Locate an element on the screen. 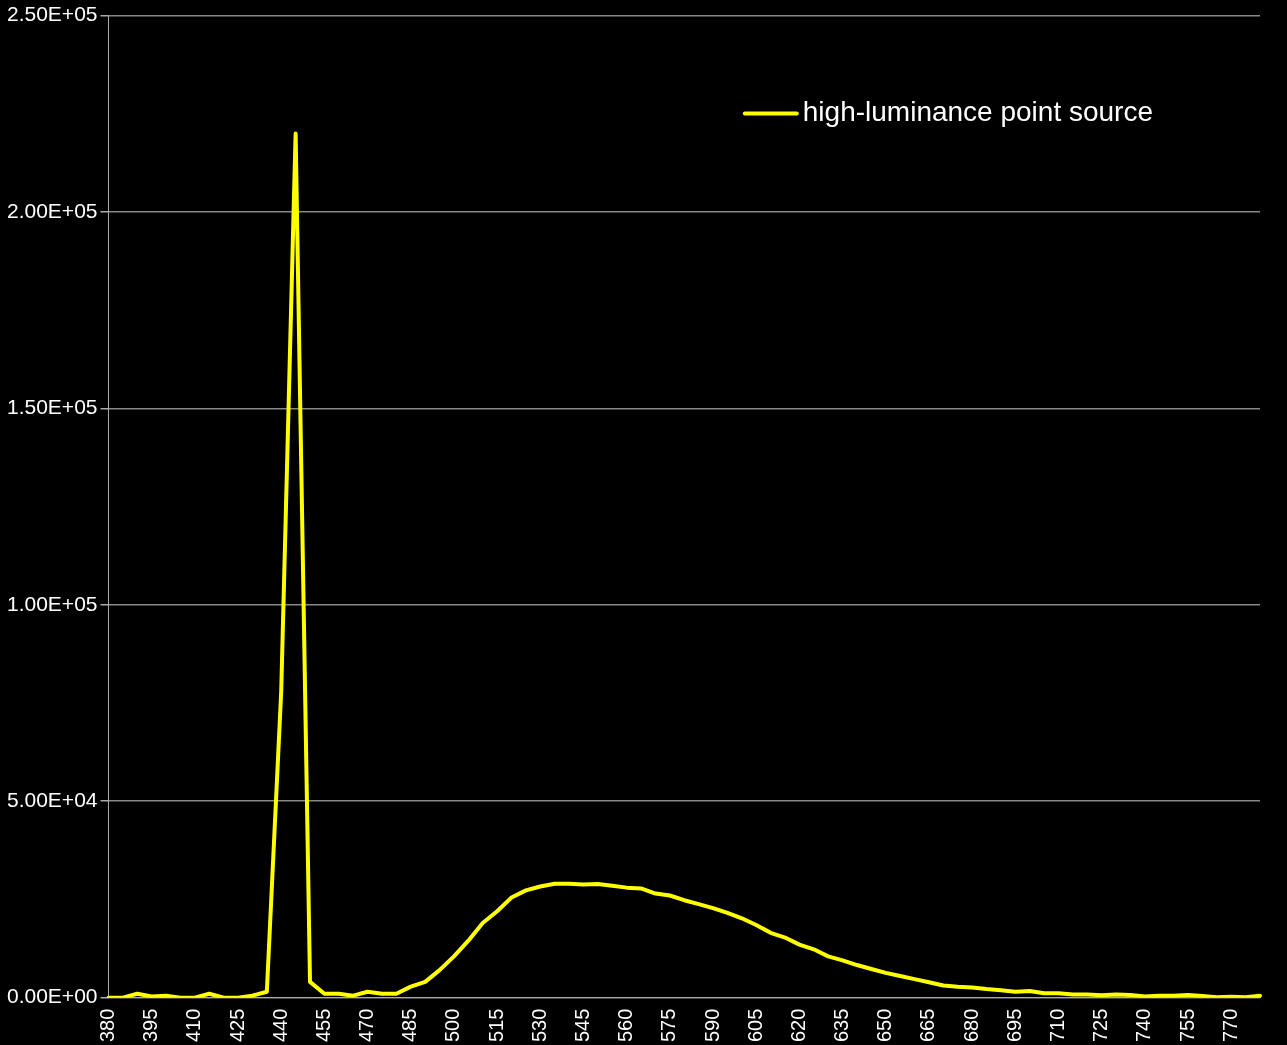  x-tick-label: 620 is located at coordinates (797, 1025).